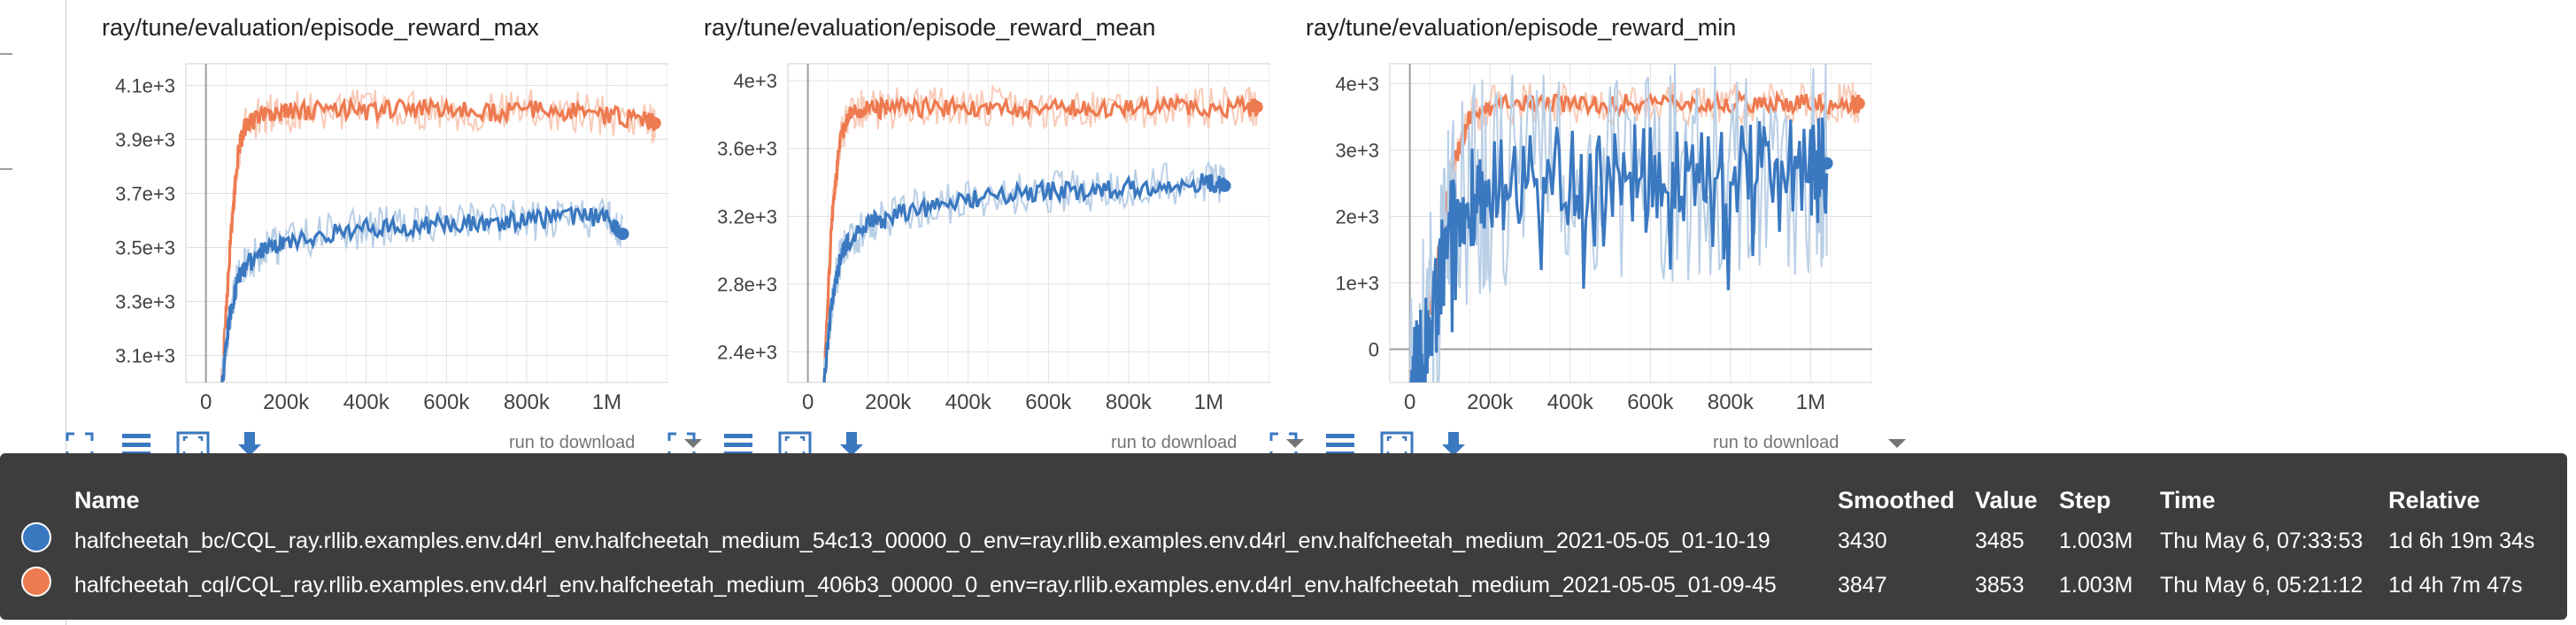 Image resolution: width=2576 pixels, height=625 pixels. What do you see at coordinates (2096, 585) in the screenshot?
I see `run-step-cql: 1.003M` at bounding box center [2096, 585].